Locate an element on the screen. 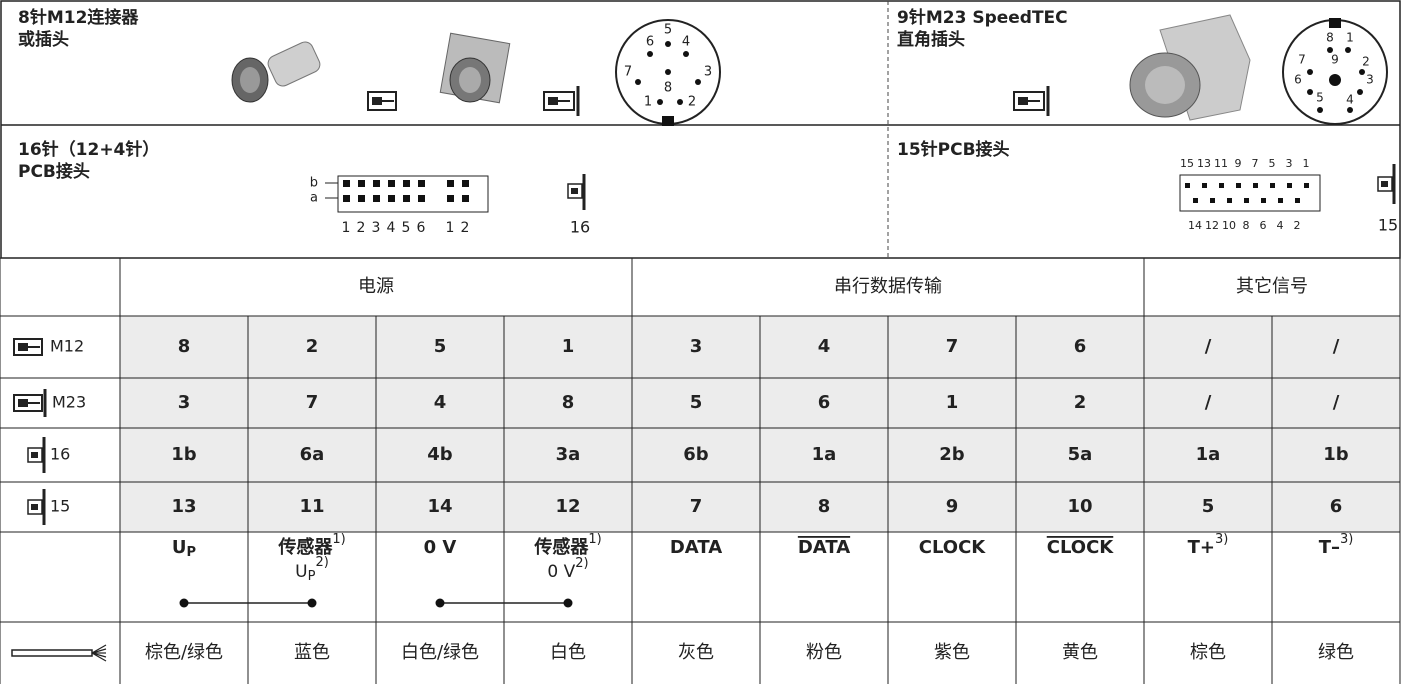 The image size is (1405, 684). icon is located at coordinates (34, 507).